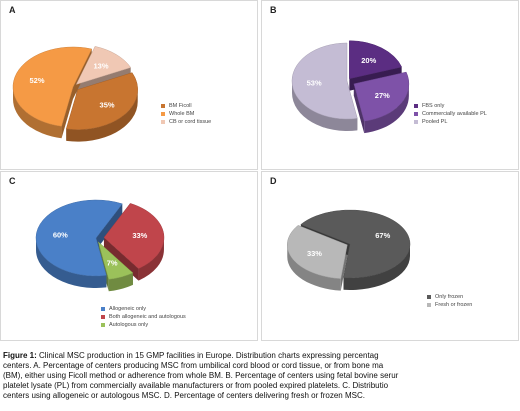 This screenshot has width=520, height=411. I want to click on pie-value-label-a-1: 35%, so click(107, 104).